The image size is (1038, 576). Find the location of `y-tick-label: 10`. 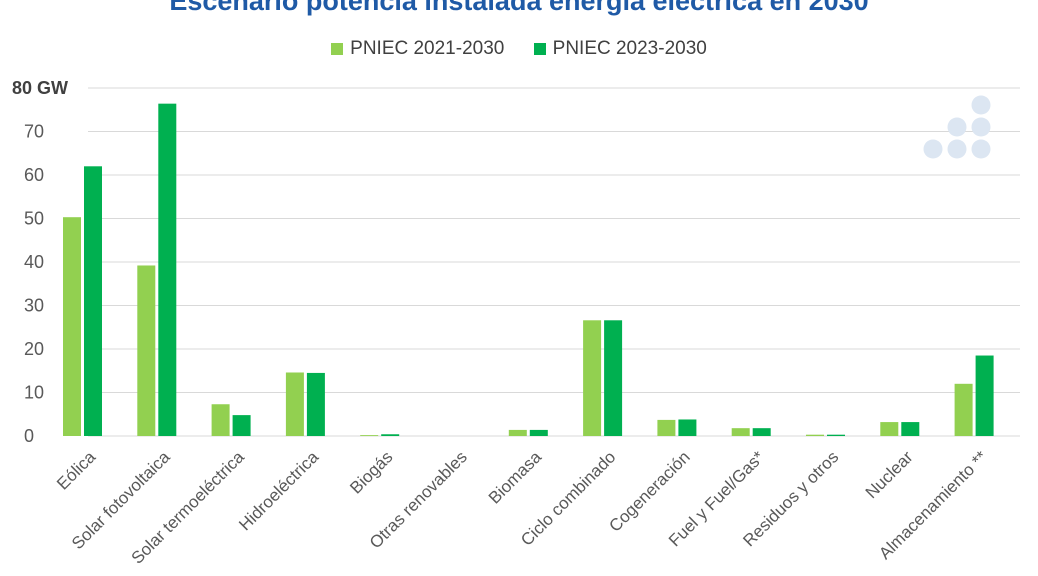

y-tick-label: 10 is located at coordinates (34, 393).